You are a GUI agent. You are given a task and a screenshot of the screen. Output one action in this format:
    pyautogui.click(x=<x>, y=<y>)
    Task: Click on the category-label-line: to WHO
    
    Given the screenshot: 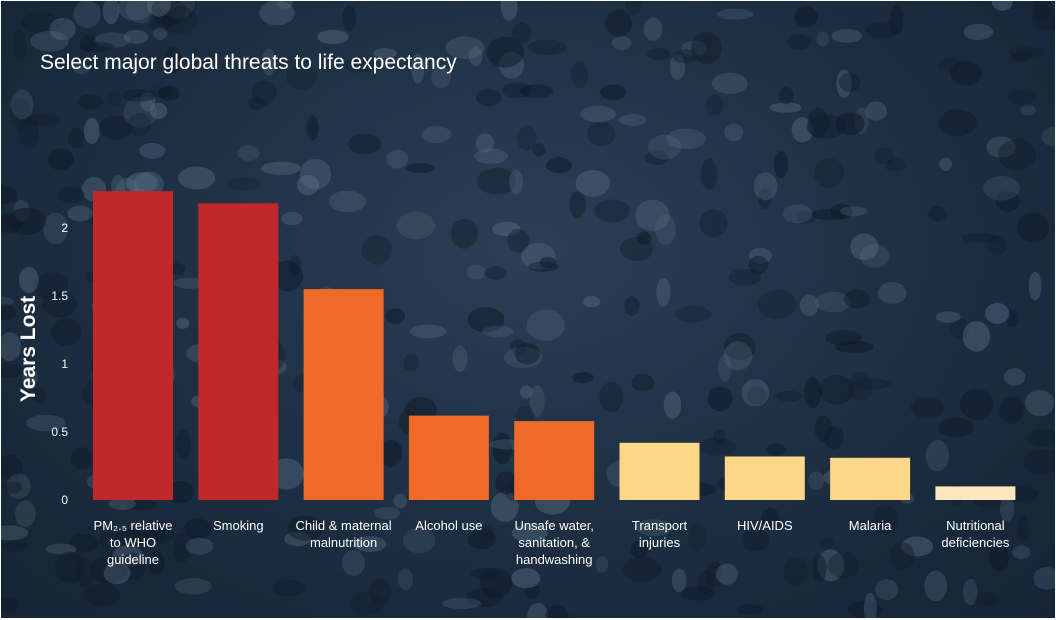 What is the action you would take?
    pyautogui.click(x=133, y=542)
    